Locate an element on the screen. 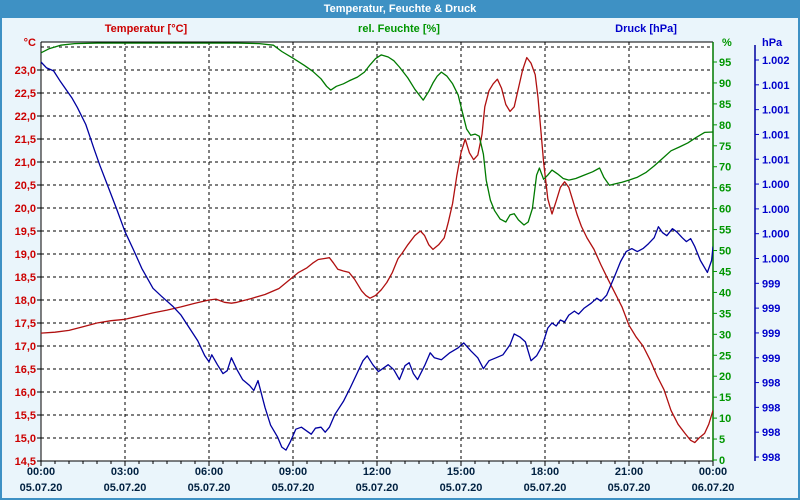 The height and width of the screenshot is (500, 800). temp-tick-label: 20,0 is located at coordinates (25, 209).